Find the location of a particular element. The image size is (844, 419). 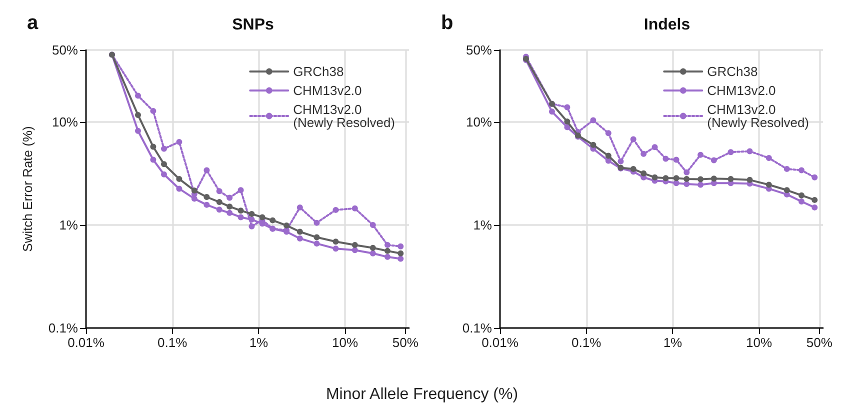

y-axis-title: Switch Error Rate (%) is located at coordinates (27, 189).